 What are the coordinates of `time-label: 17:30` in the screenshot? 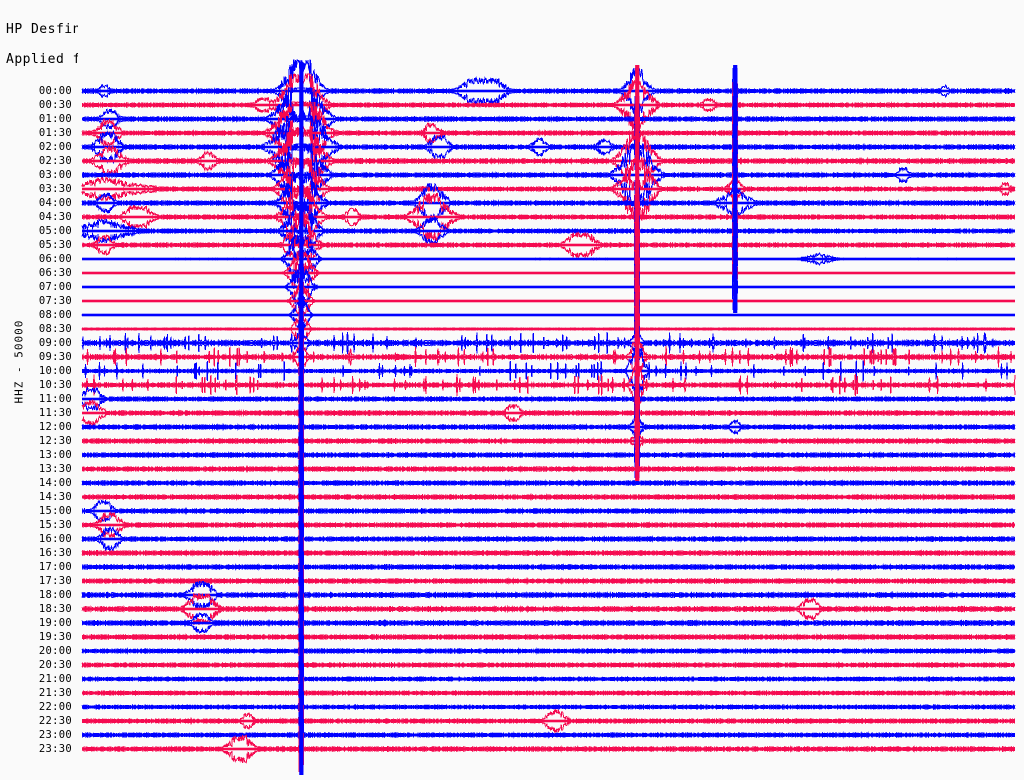 It's located at (55, 581).